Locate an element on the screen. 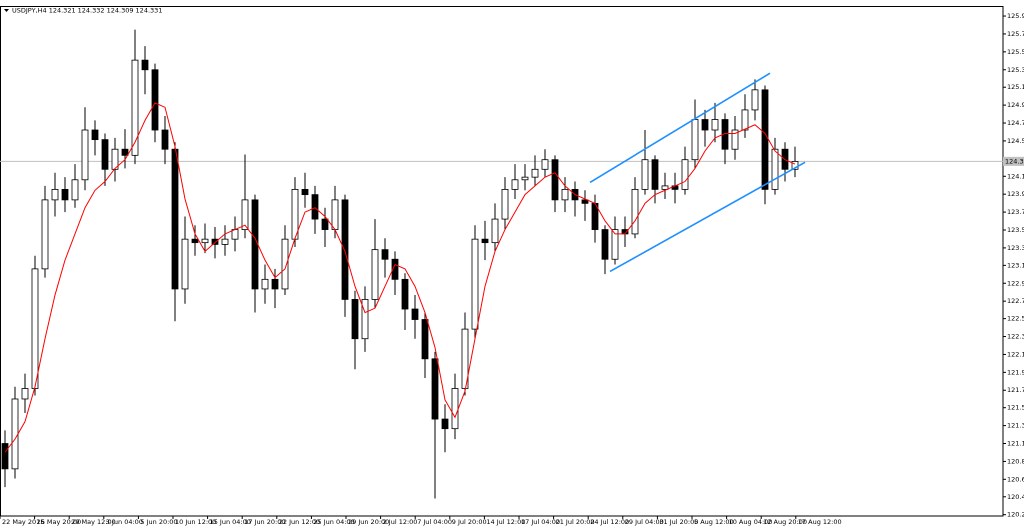  x-tick-label: 15 Jun 04:00 is located at coordinates (230, 522).